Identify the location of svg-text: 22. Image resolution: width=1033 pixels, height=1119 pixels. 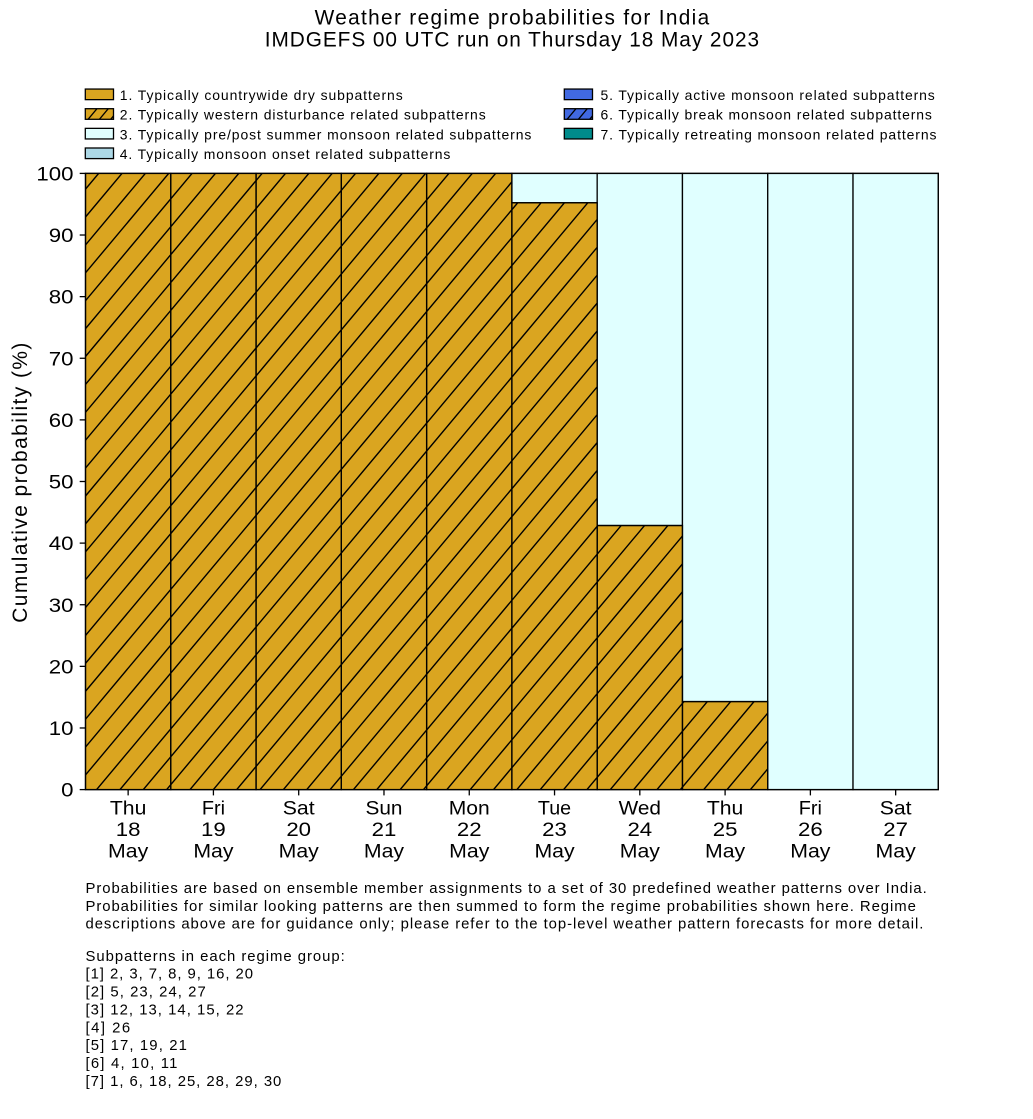
(469, 830).